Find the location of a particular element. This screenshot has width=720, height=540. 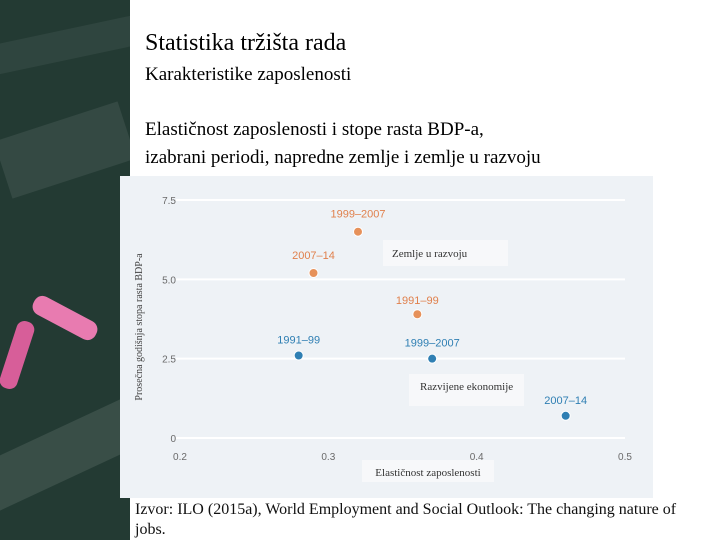

x-tick-label: 0.3 is located at coordinates (328, 457).